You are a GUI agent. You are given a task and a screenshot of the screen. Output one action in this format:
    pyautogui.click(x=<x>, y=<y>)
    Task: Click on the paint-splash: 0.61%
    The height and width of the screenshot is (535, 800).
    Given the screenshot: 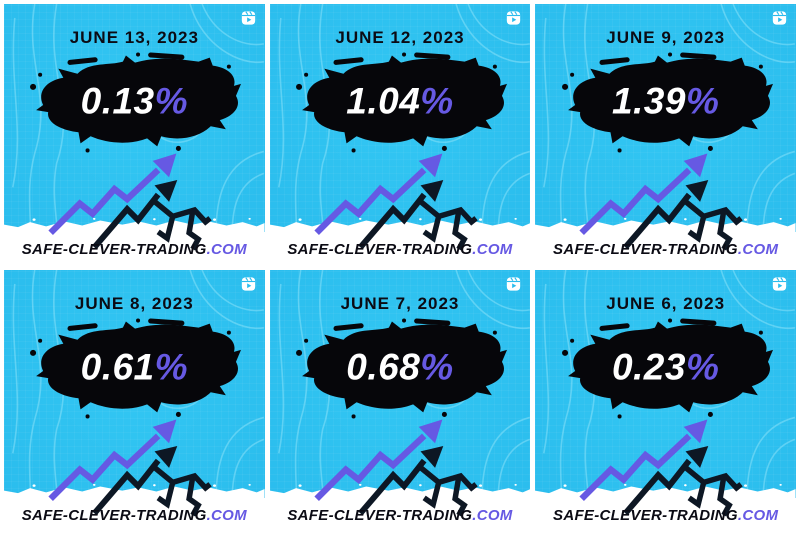 What is the action you would take?
    pyautogui.click(x=134, y=369)
    